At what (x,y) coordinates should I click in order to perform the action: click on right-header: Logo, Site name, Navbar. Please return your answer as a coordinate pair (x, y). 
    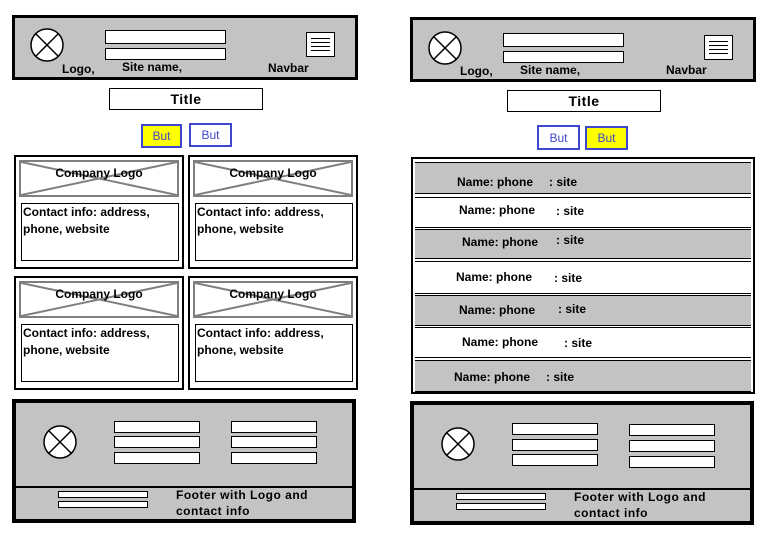
    Looking at the image, I should click on (583, 49).